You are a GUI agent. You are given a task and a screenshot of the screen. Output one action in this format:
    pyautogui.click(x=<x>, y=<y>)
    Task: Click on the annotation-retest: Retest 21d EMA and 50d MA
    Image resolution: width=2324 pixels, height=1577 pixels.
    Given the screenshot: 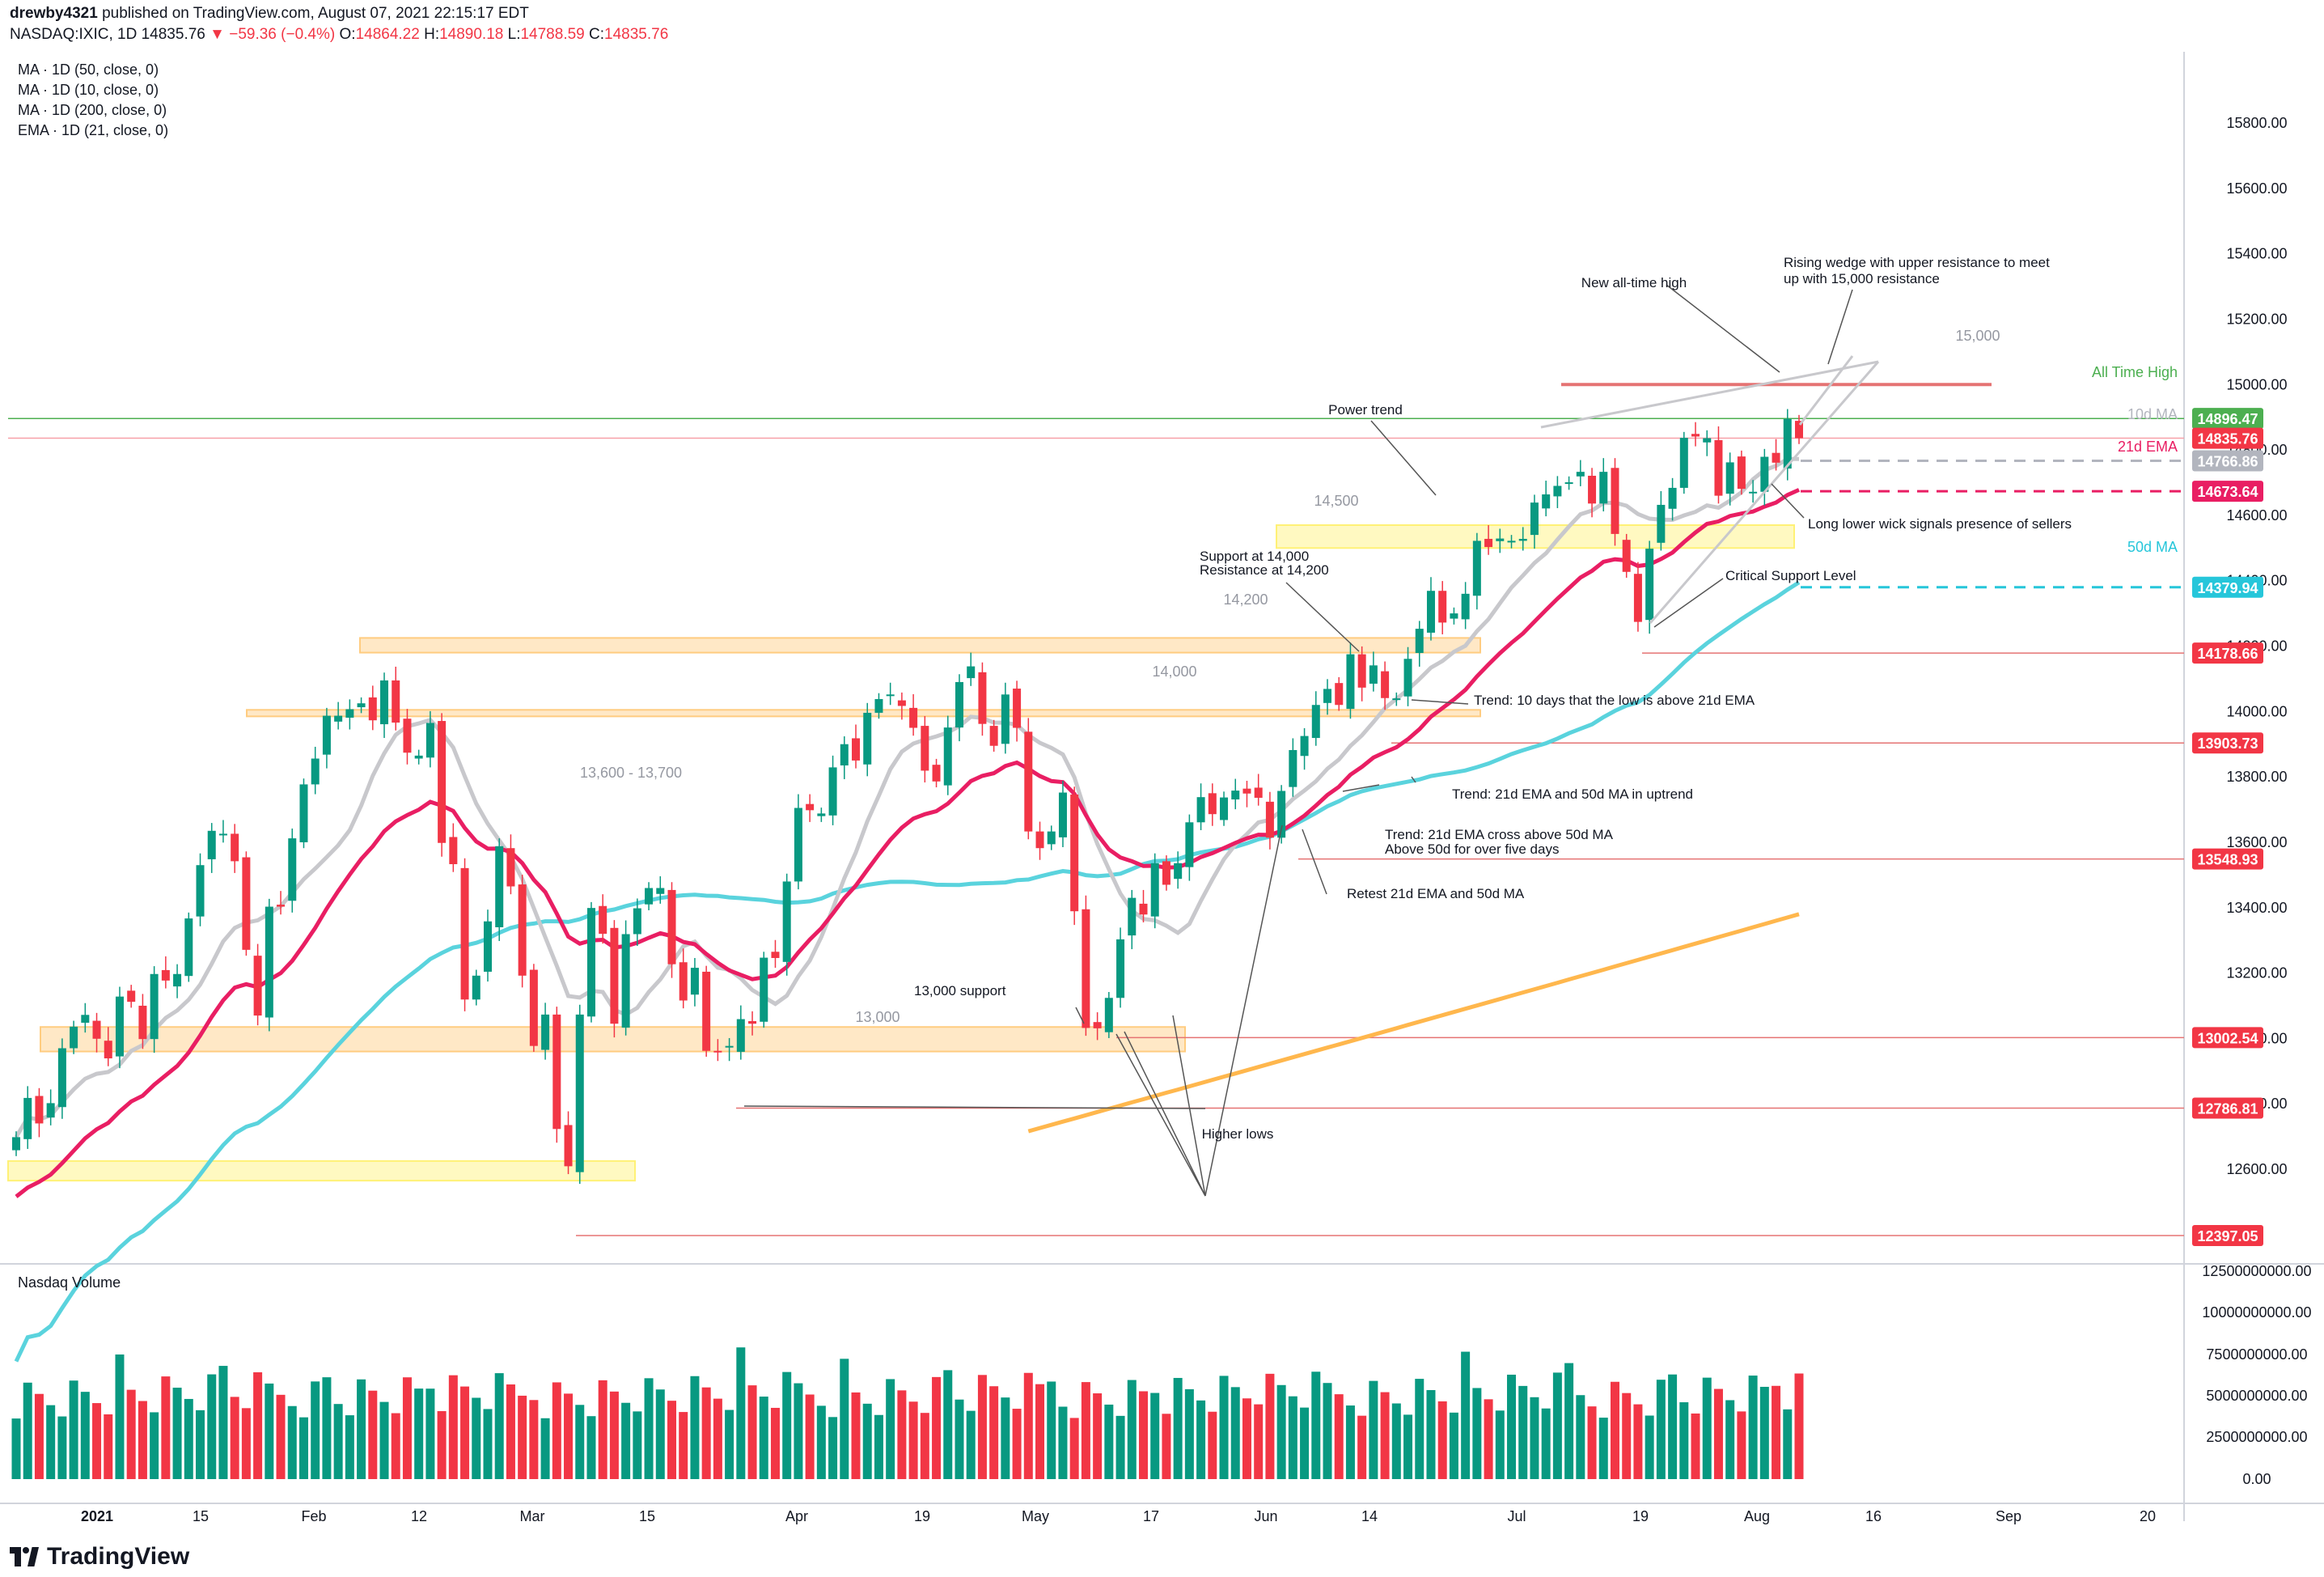 What is the action you would take?
    pyautogui.click(x=1436, y=893)
    